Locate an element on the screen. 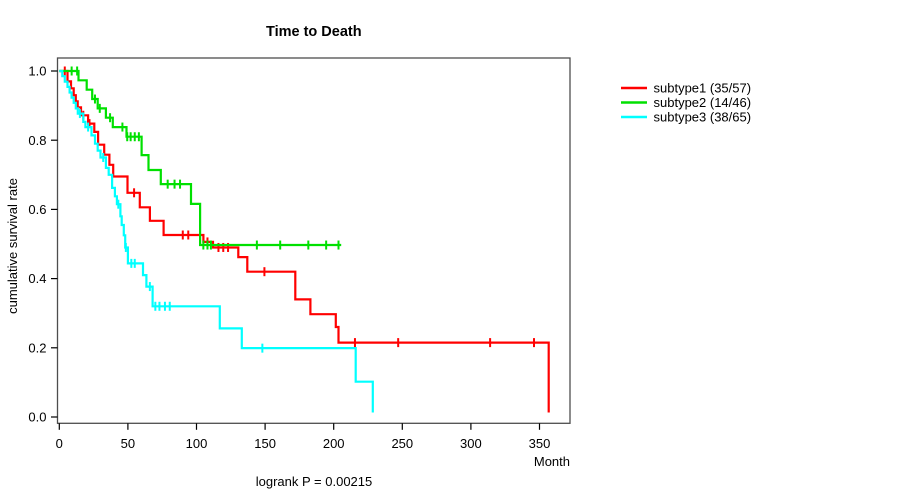 The width and height of the screenshot is (900, 500). x-tick-label: 0 is located at coordinates (59, 443).